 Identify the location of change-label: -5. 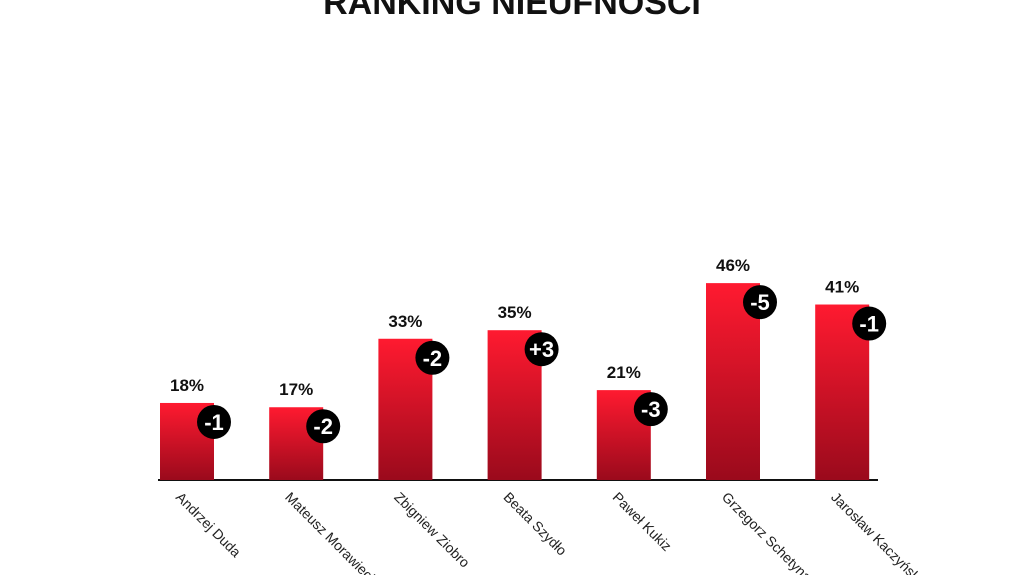
(760, 302).